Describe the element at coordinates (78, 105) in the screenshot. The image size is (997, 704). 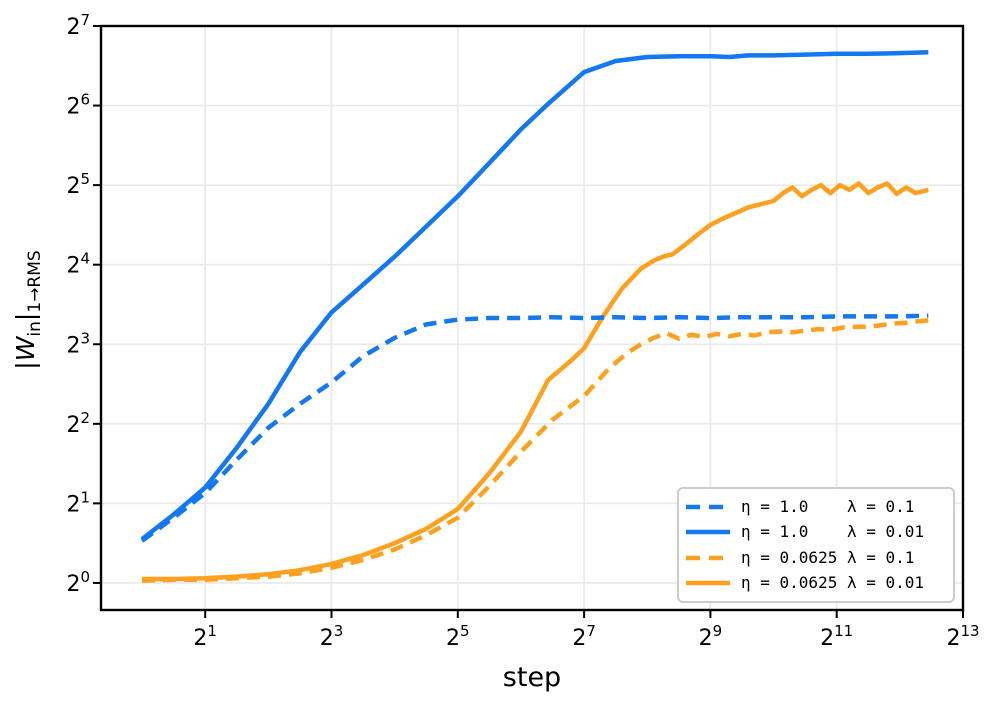
I see `y-tick-label-2^6: 26` at that location.